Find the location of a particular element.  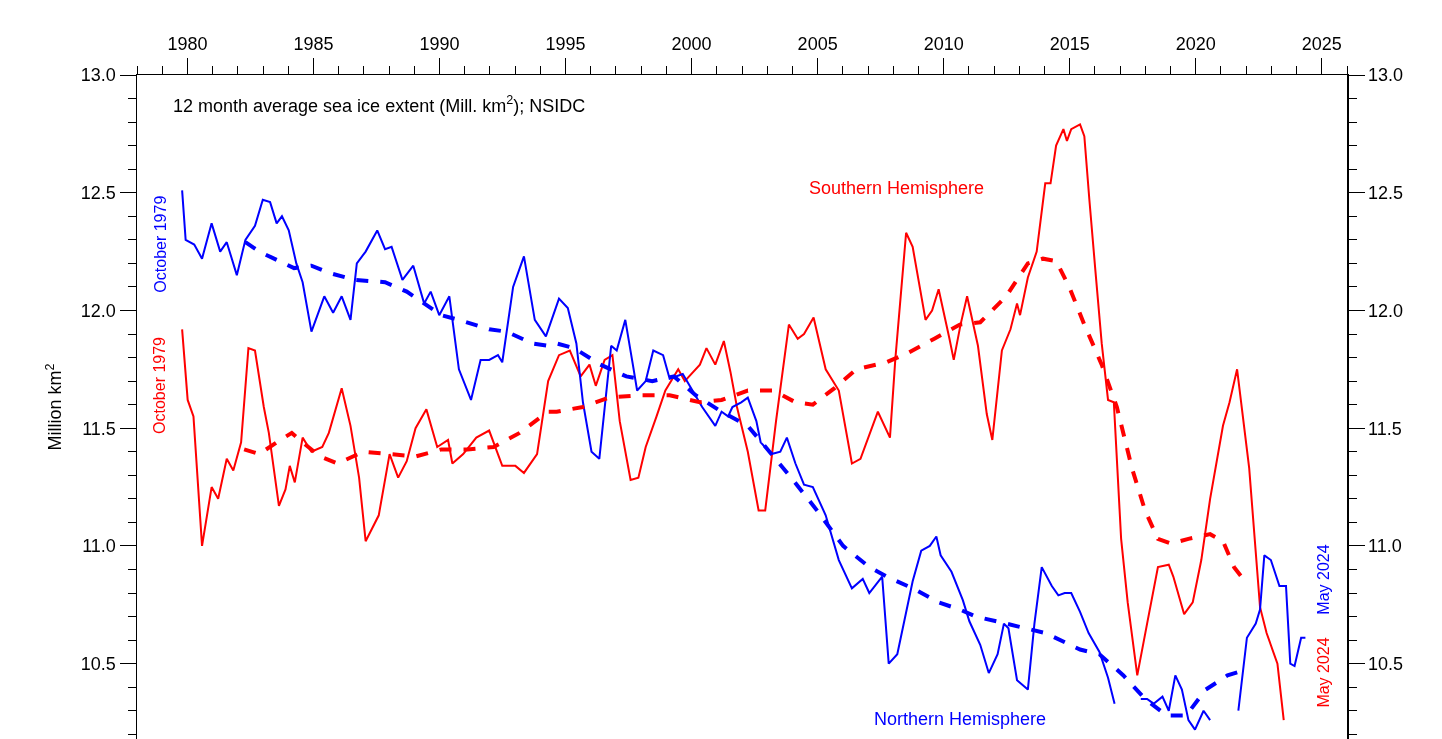

y2-tick-label: 10.5 is located at coordinates (1386, 663).